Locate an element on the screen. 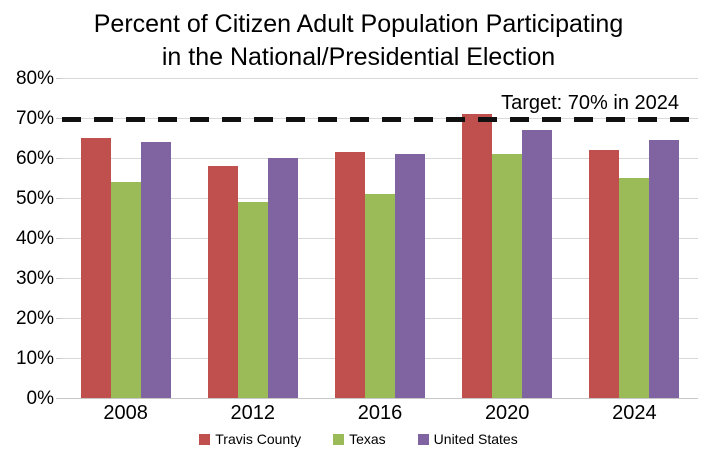 The width and height of the screenshot is (717, 469). x-axis-label-2020: 2020 is located at coordinates (507, 413).